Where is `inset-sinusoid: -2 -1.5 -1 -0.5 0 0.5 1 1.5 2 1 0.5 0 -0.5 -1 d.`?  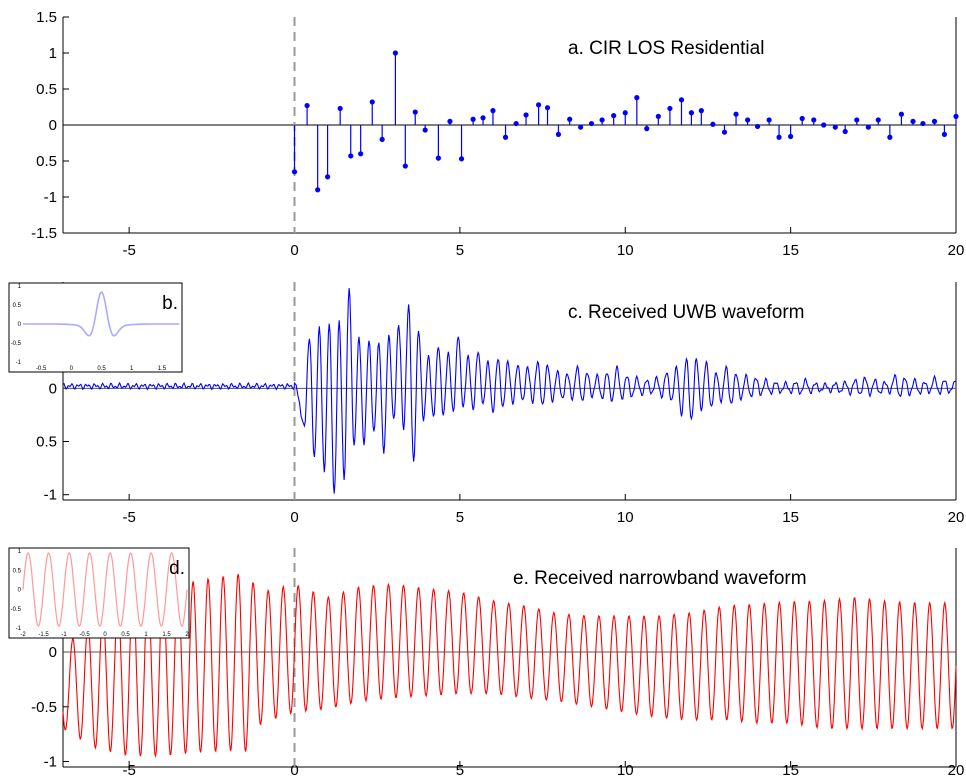 inset-sinusoid: -2 -1.5 -1 -0.5 0 0.5 1 1.5 2 1 0.5 0 -0.5 -1 d. is located at coordinates (99, 593).